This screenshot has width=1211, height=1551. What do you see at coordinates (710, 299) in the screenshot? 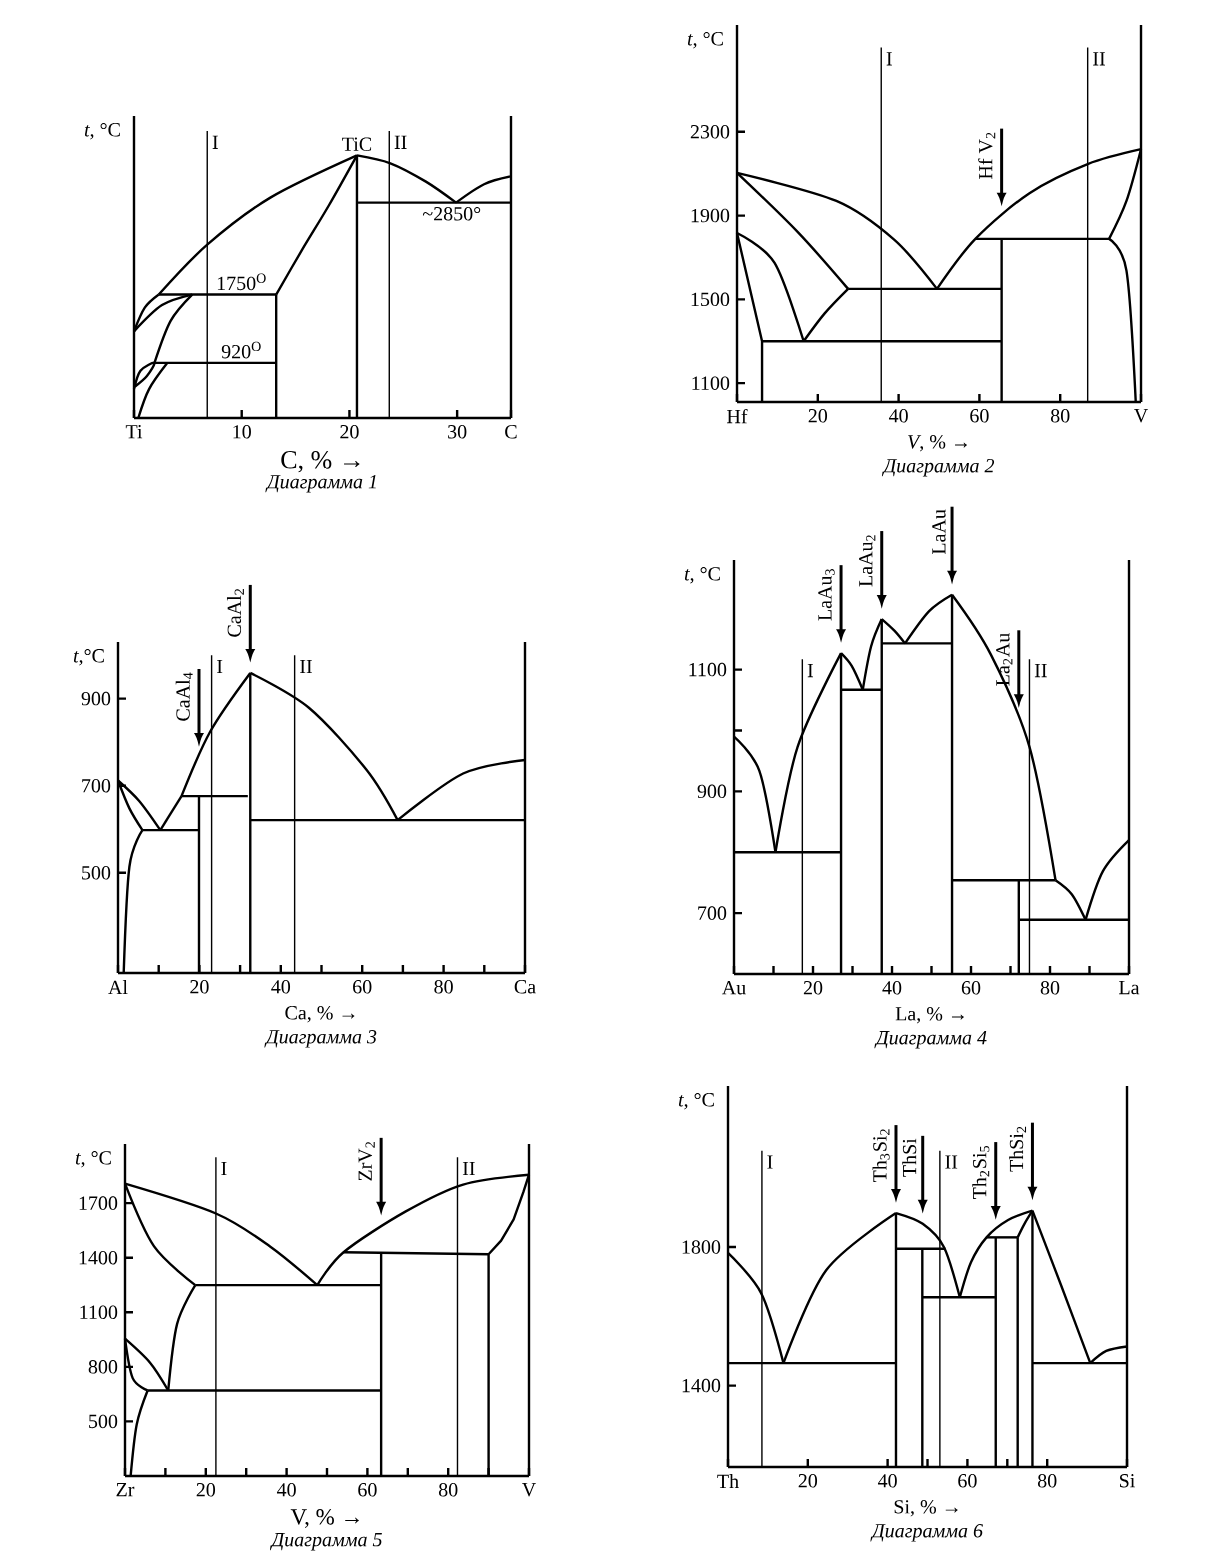
I see `y-tick-label: 1500` at bounding box center [710, 299].